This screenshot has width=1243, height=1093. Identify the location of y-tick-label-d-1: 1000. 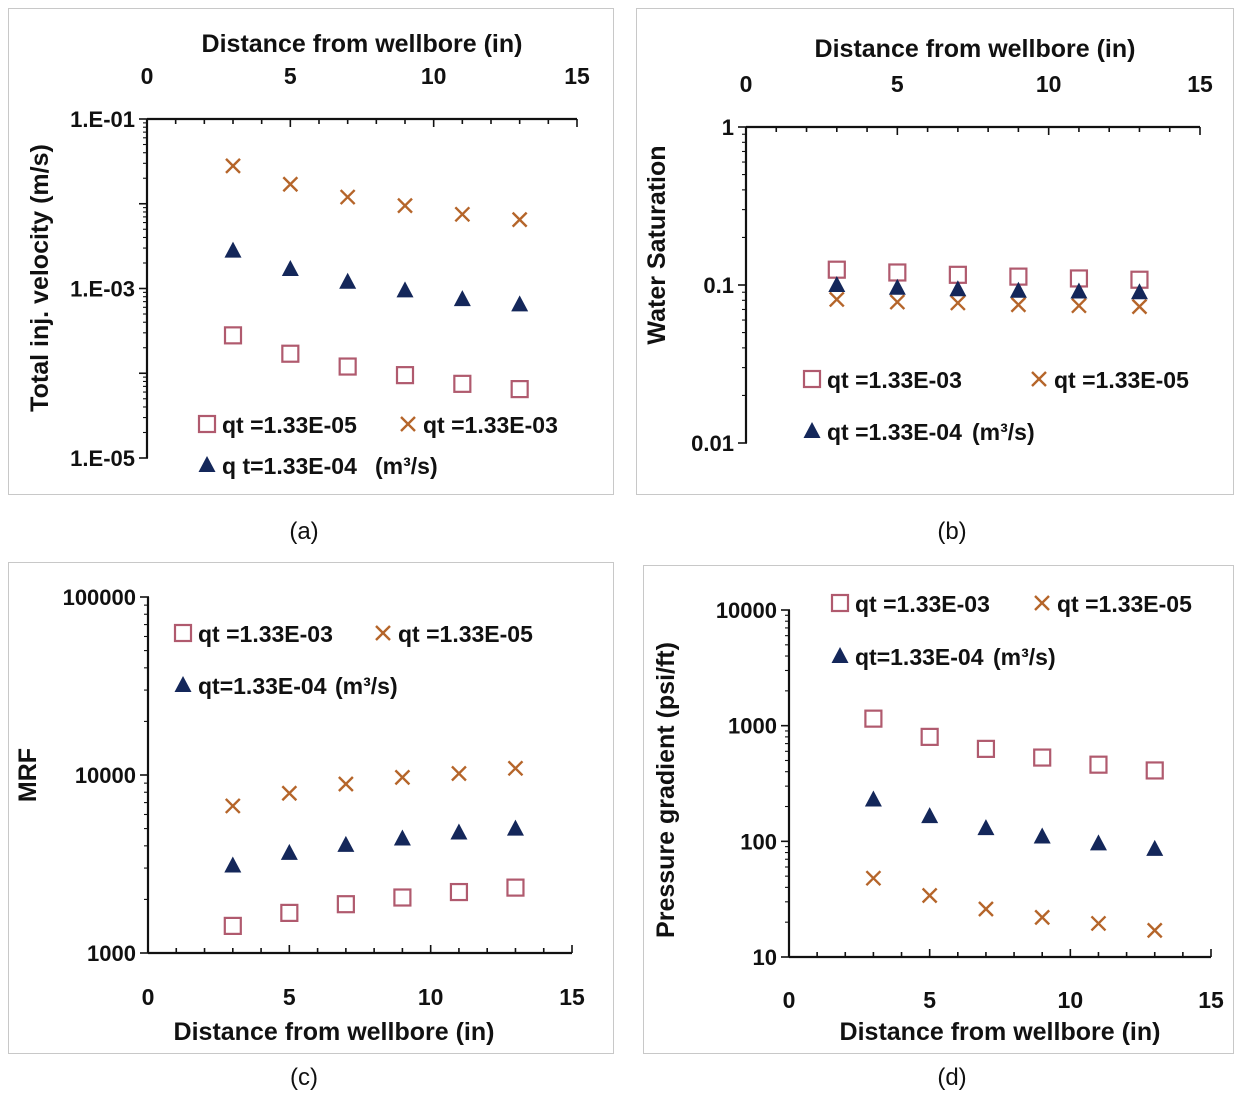
(752, 726).